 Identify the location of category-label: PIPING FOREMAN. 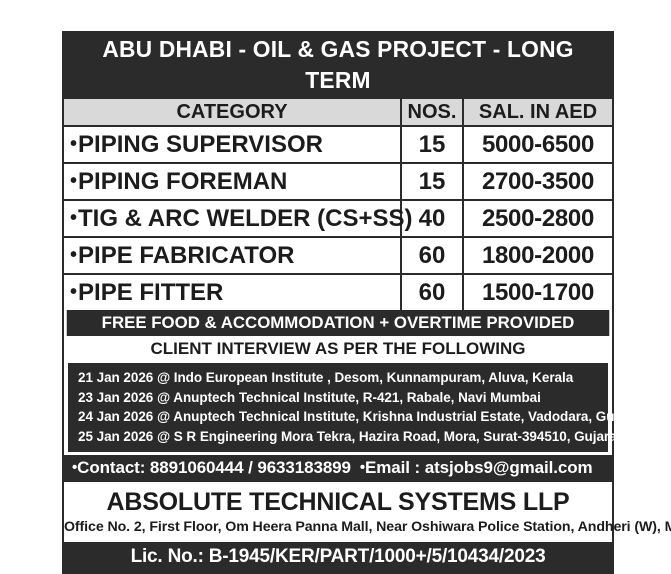
(183, 181).